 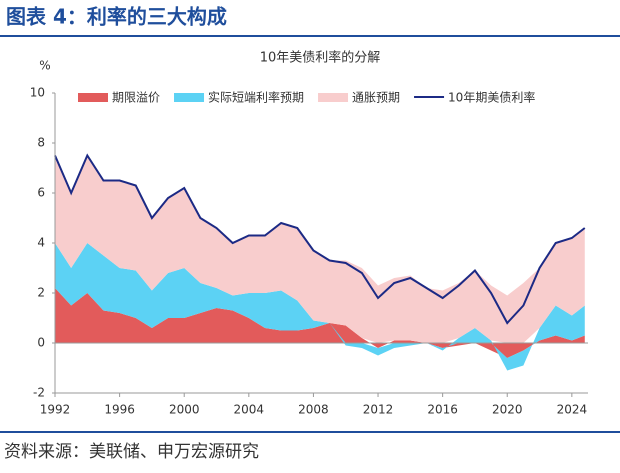 What do you see at coordinates (442, 410) in the screenshot?
I see `x-tick-label: 2016` at bounding box center [442, 410].